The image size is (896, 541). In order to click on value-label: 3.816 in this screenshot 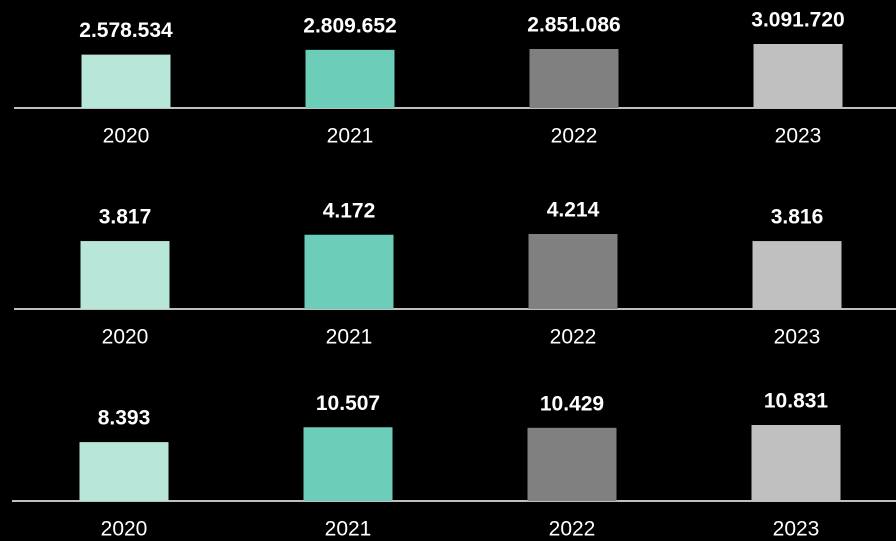, I will do `click(797, 217)`.